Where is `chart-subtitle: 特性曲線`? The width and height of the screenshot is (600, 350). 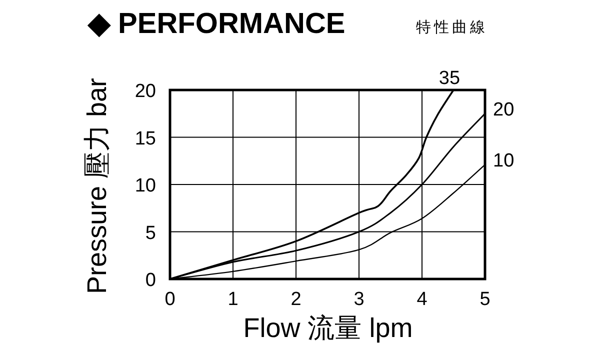 chart-subtitle: 特性曲線 is located at coordinates (452, 27).